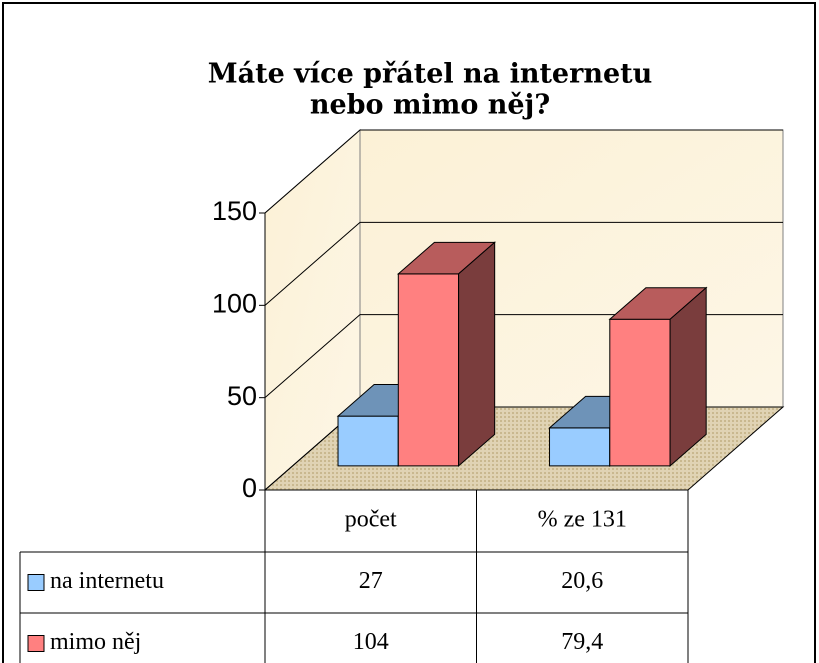  I want to click on table-cell: 27, so click(371, 581).